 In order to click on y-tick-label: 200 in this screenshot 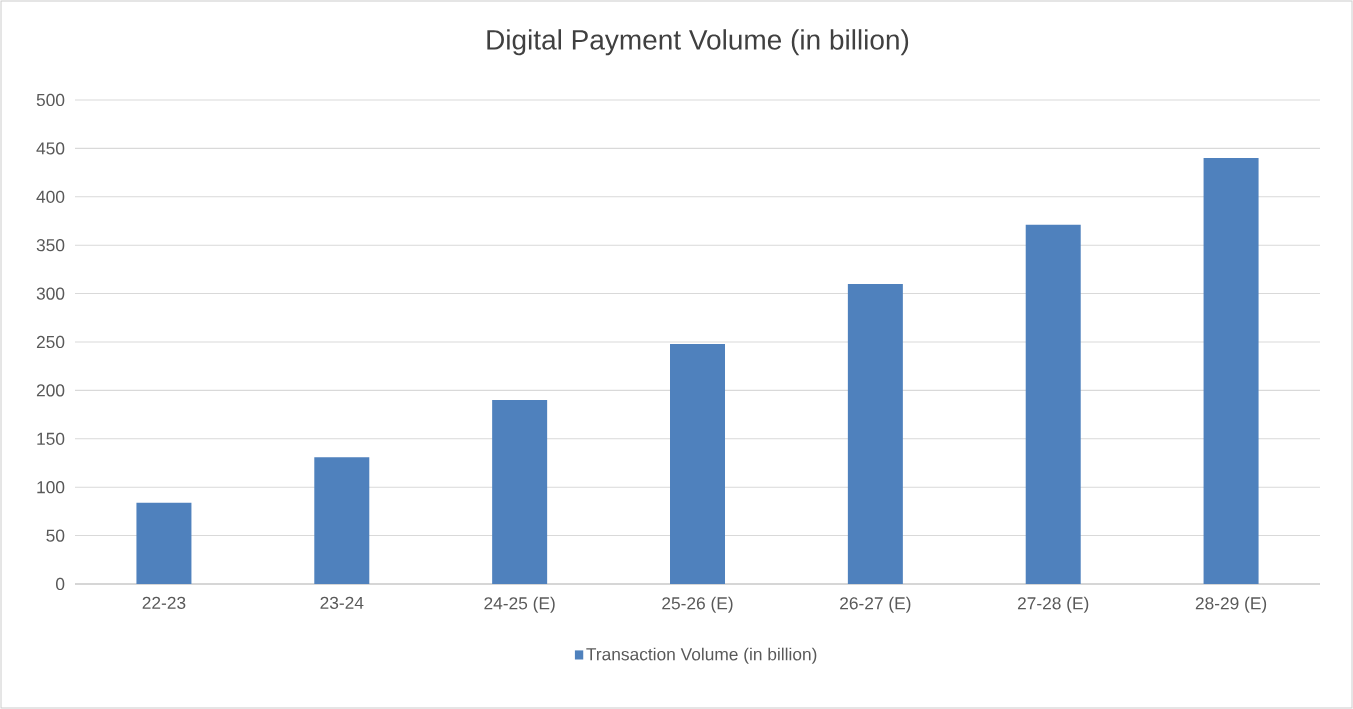, I will do `click(50, 390)`.